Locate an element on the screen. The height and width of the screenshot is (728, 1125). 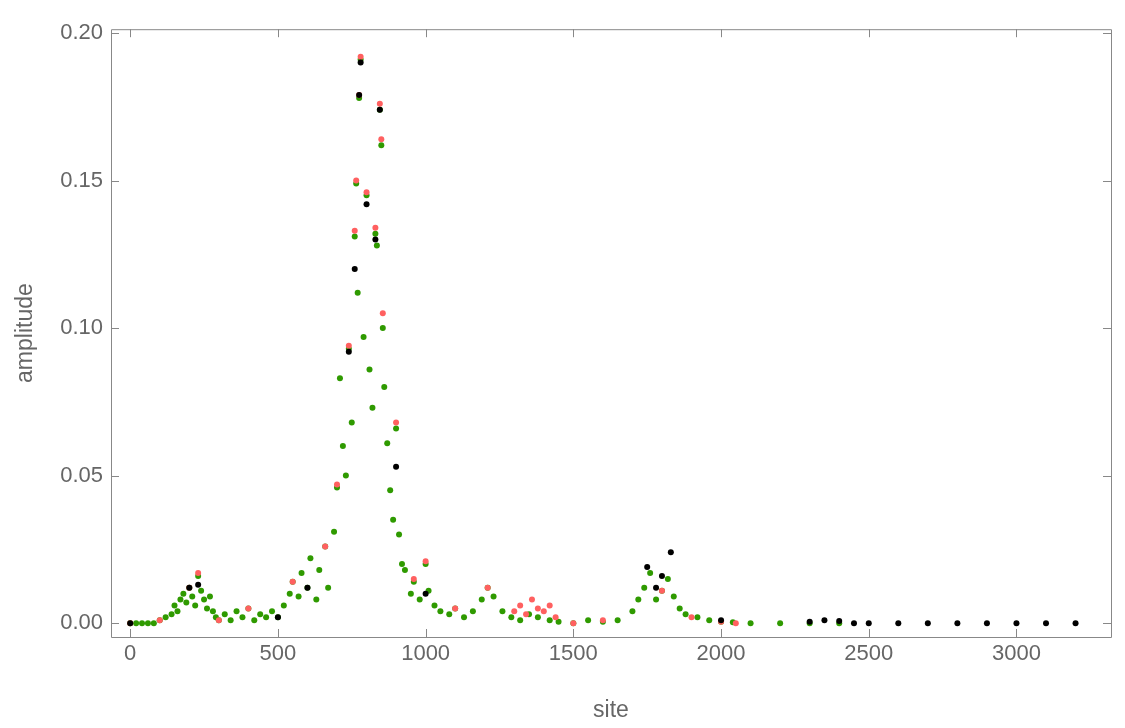
x-tick-label: 0 is located at coordinates (130, 653).